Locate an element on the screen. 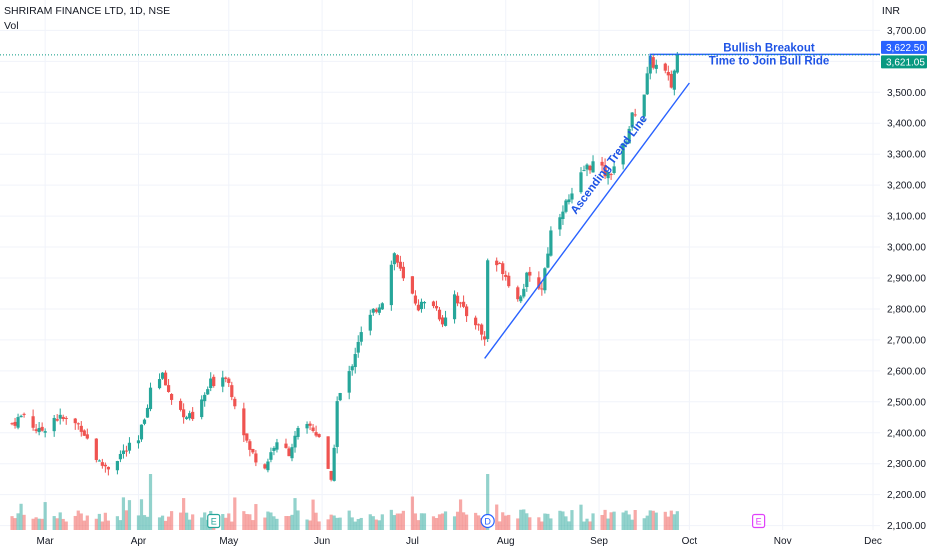  price-tick-label: 2,900.00 is located at coordinates (906, 279).